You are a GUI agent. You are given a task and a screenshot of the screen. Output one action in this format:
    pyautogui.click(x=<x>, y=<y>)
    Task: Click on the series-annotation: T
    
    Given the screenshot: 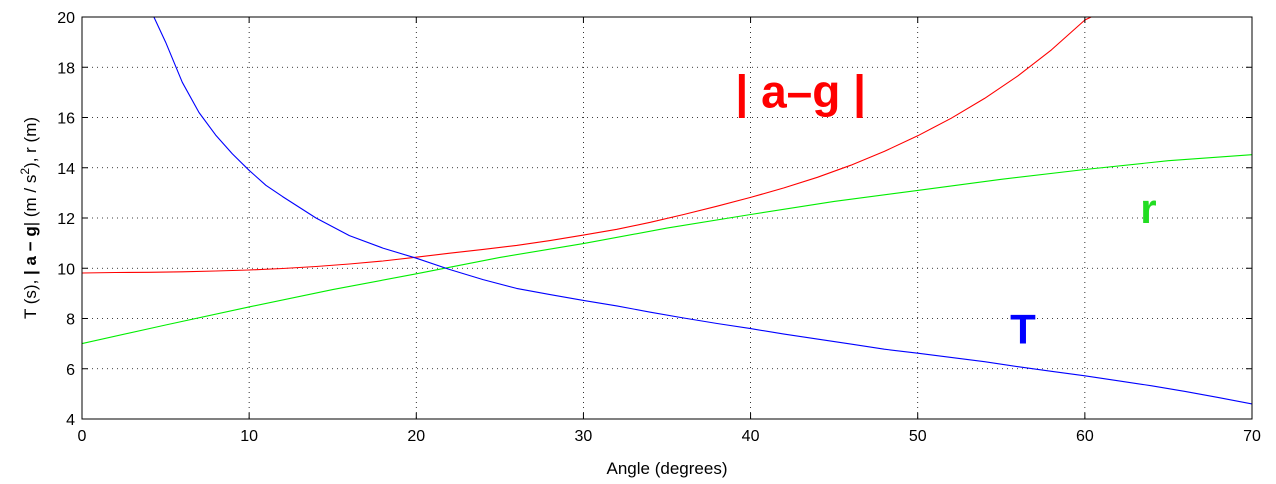 What is the action you would take?
    pyautogui.click(x=1023, y=329)
    